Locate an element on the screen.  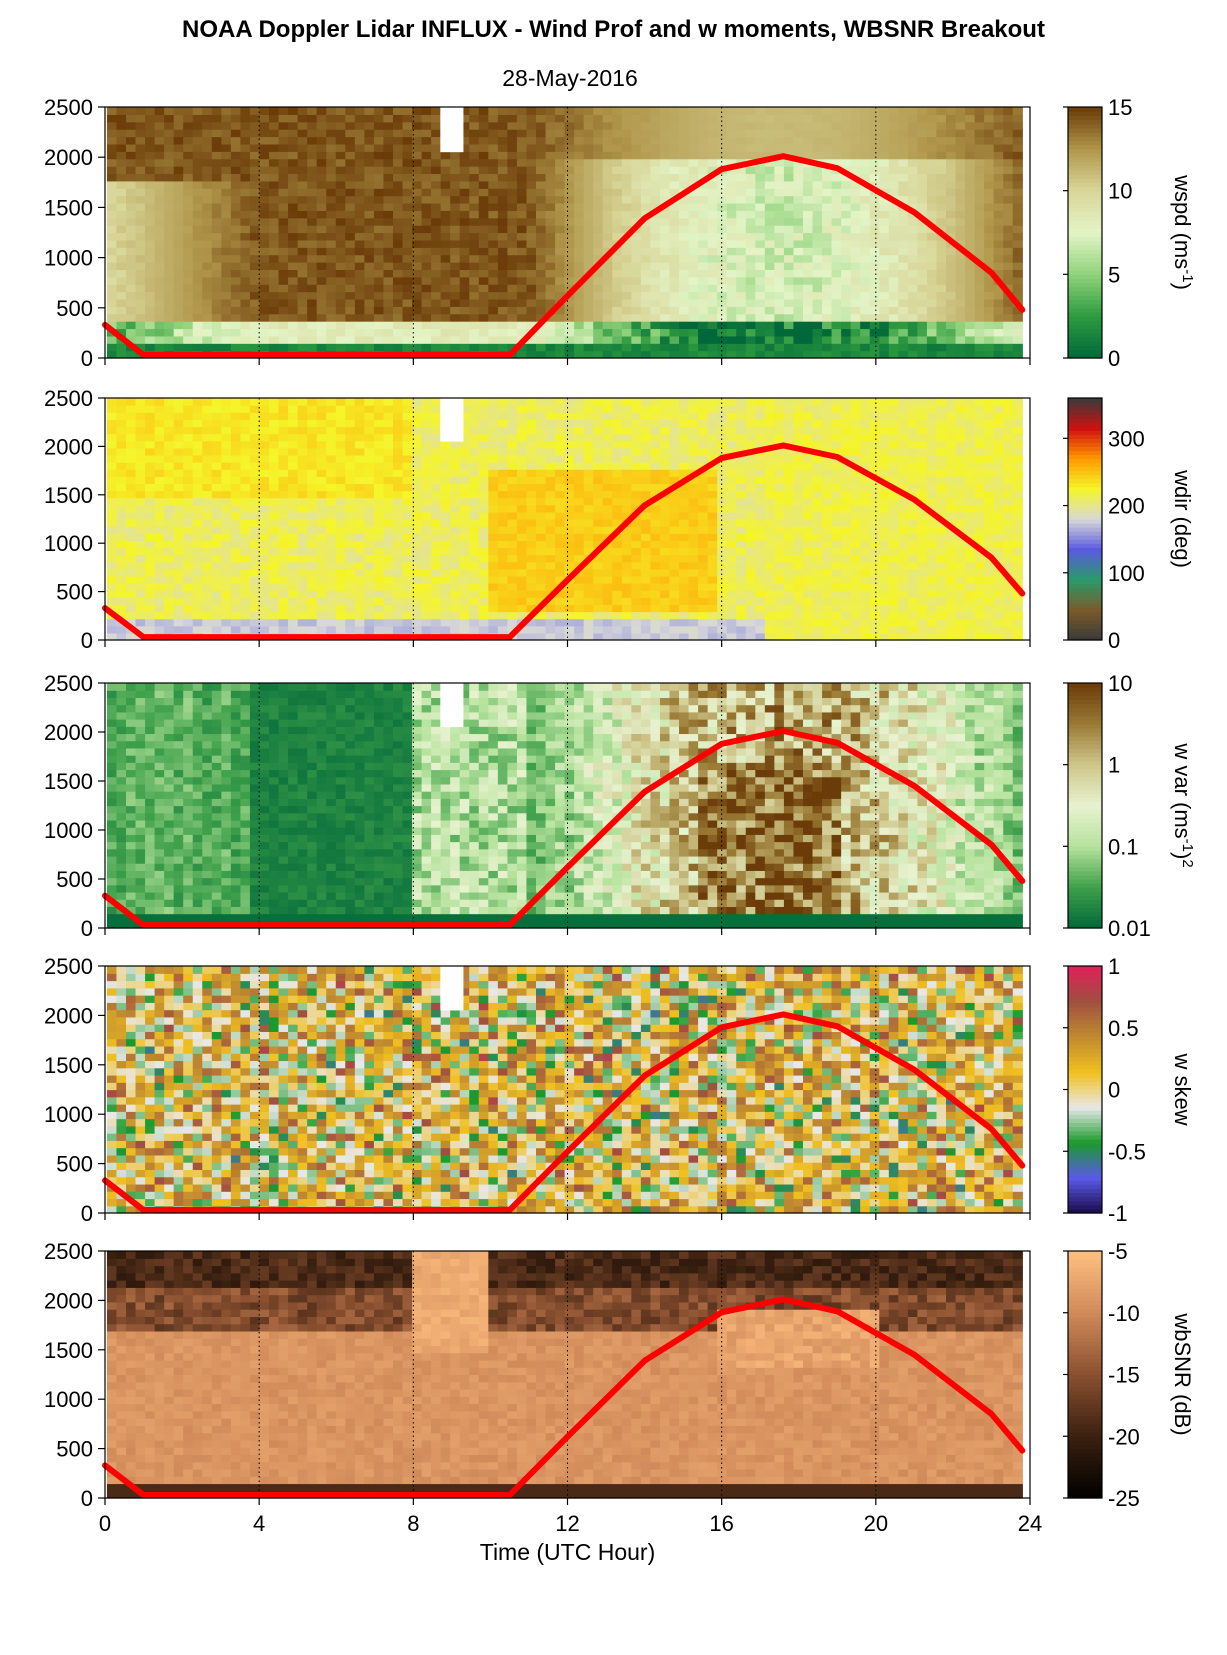
colorbar-swatch is located at coordinates (1085, 197).